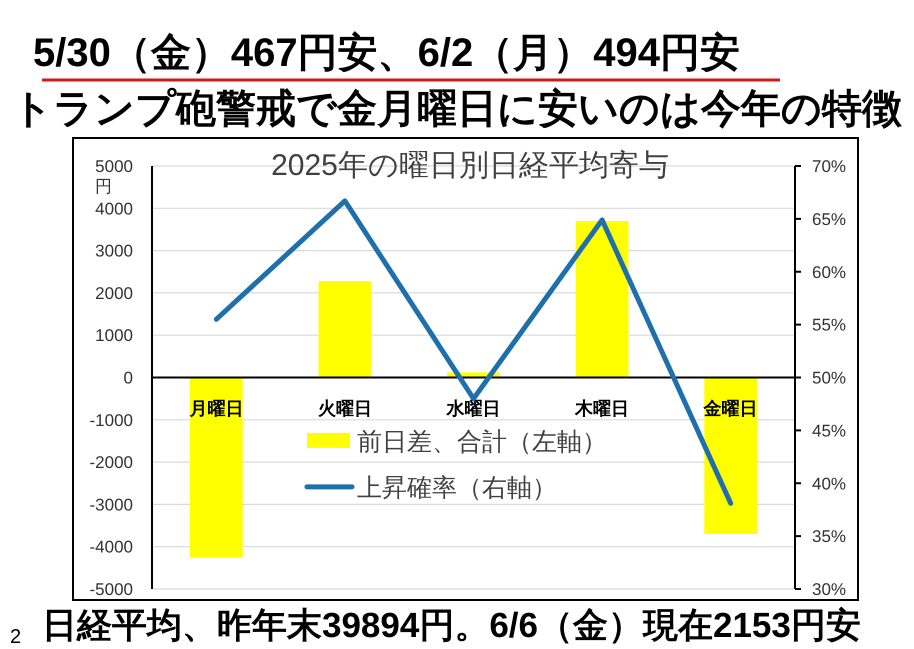 This screenshot has height=649, width=914. What do you see at coordinates (451, 625) in the screenshot?
I see `text: 日経平均、昨年末39894円。6/6（金）現在2153円安` at bounding box center [451, 625].